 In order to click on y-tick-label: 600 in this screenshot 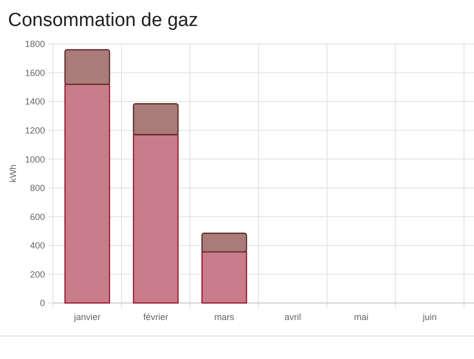, I will do `click(37, 217)`.